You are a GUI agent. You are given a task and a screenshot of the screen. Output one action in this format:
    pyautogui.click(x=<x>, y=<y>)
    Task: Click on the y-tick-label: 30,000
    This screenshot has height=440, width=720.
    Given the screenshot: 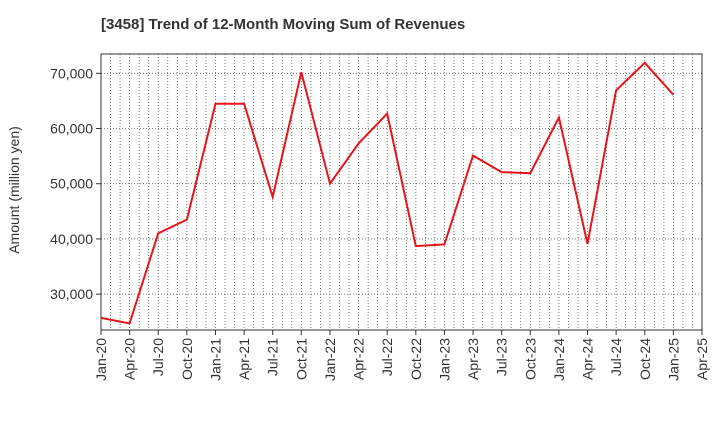 What is the action you would take?
    pyautogui.click(x=71, y=294)
    